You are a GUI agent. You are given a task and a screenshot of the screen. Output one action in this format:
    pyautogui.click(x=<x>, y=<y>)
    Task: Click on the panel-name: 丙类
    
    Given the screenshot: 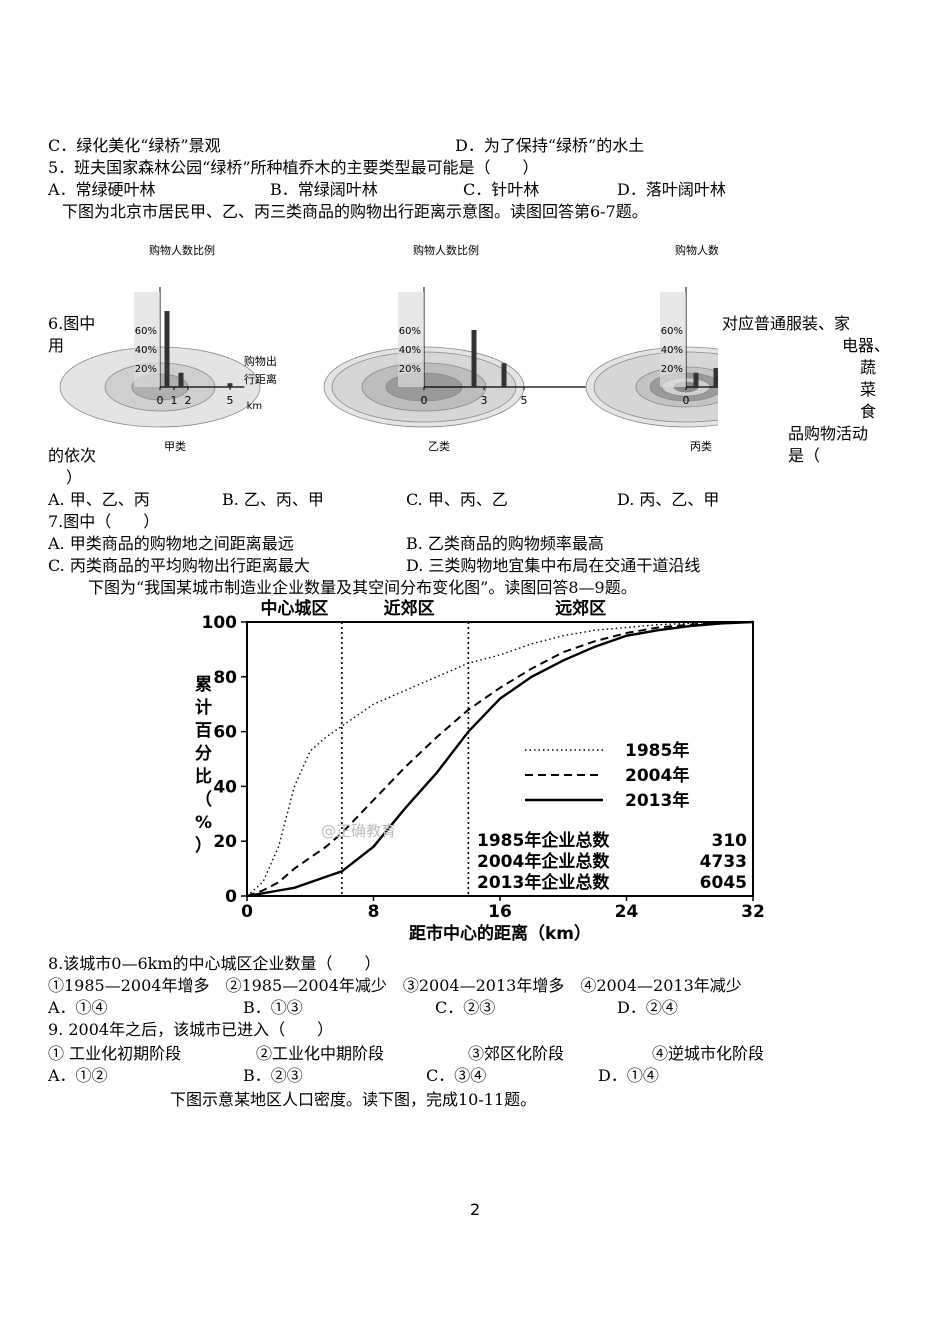 What is the action you would take?
    pyautogui.click(x=701, y=446)
    